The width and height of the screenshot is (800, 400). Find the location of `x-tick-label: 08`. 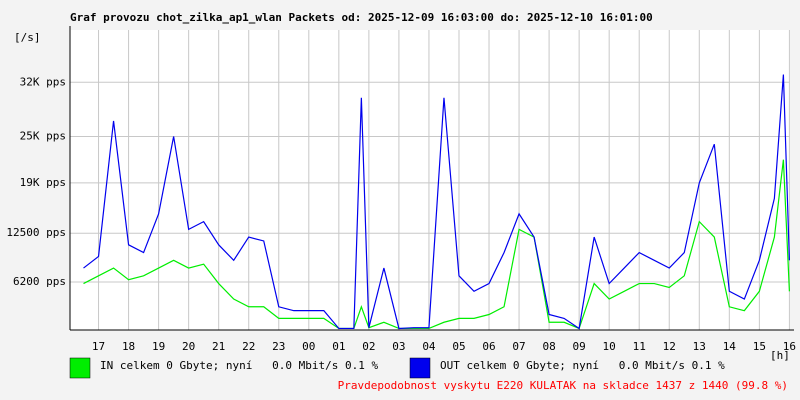

x-tick-label: 08 is located at coordinates (548, 346).